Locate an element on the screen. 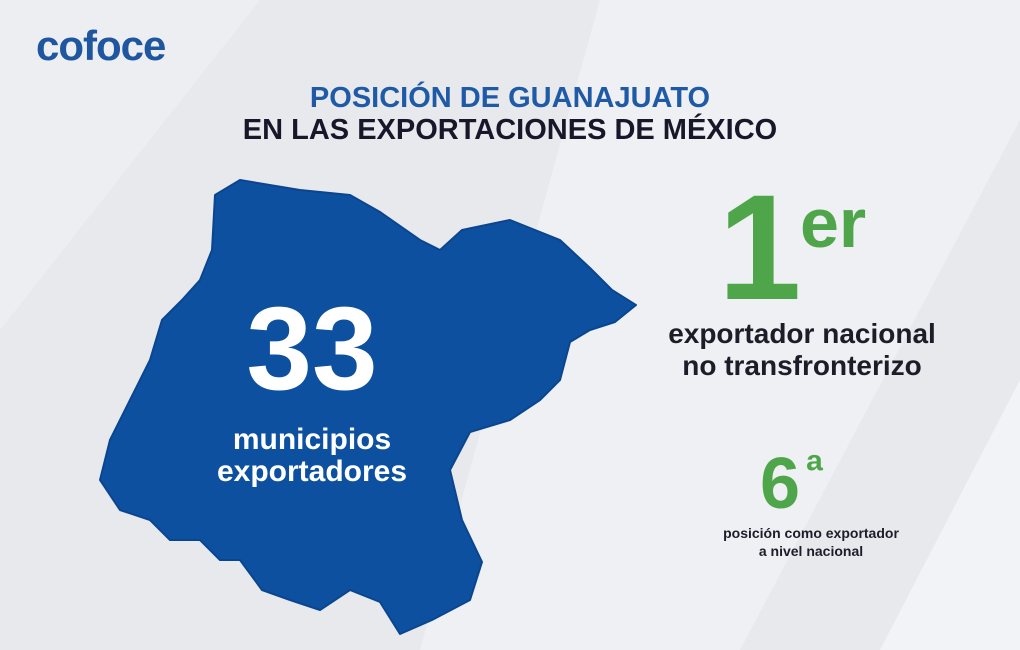 The image size is (1020, 650). stat-label: municipios is located at coordinates (312, 439).